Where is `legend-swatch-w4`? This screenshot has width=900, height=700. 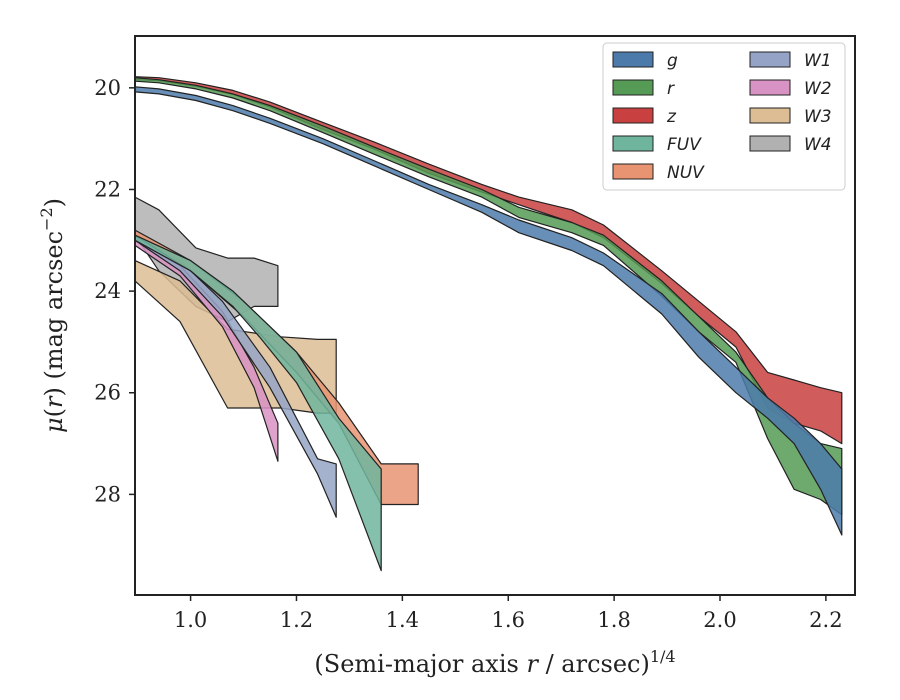 legend-swatch-w4 is located at coordinates (770, 143).